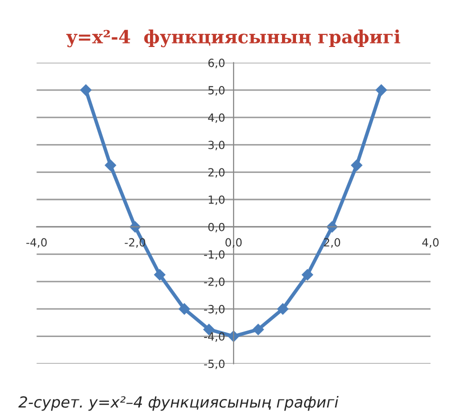 The width and height of the screenshot is (458, 418). I want to click on y-tick-label: 4,0, so click(216, 118).